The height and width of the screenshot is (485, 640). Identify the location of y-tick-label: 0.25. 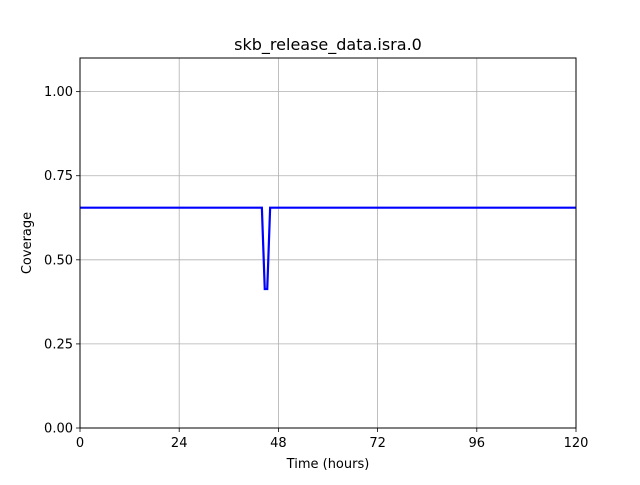
(58, 344).